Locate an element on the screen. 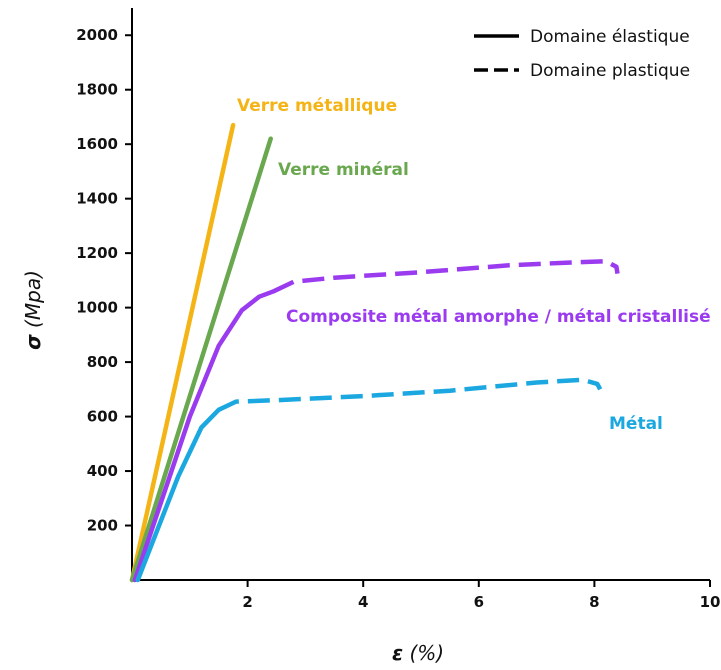  series-verre-metallique is located at coordinates (182, 352).